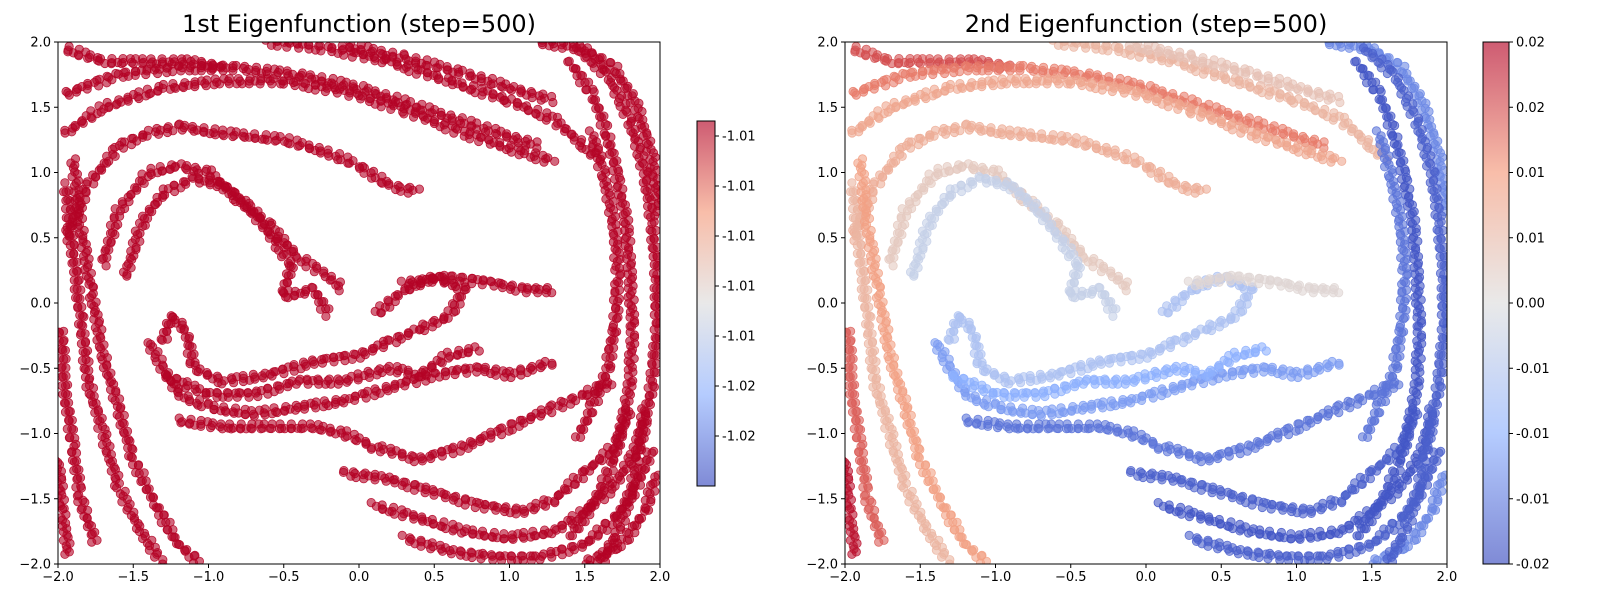 This screenshot has width=1600, height=600. What do you see at coordinates (509, 577) in the screenshot?
I see `x-tick-label: 1.0` at bounding box center [509, 577].